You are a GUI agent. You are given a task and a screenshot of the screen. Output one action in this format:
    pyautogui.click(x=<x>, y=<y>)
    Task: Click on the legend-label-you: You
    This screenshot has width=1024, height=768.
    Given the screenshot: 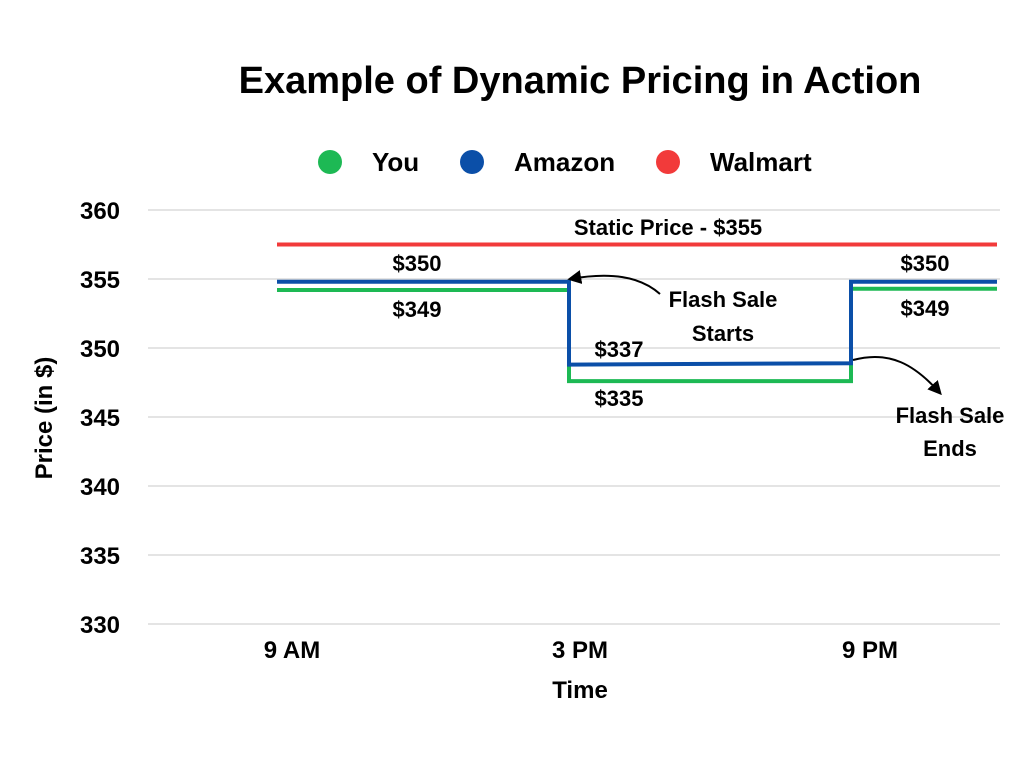 What is the action you would take?
    pyautogui.click(x=395, y=162)
    